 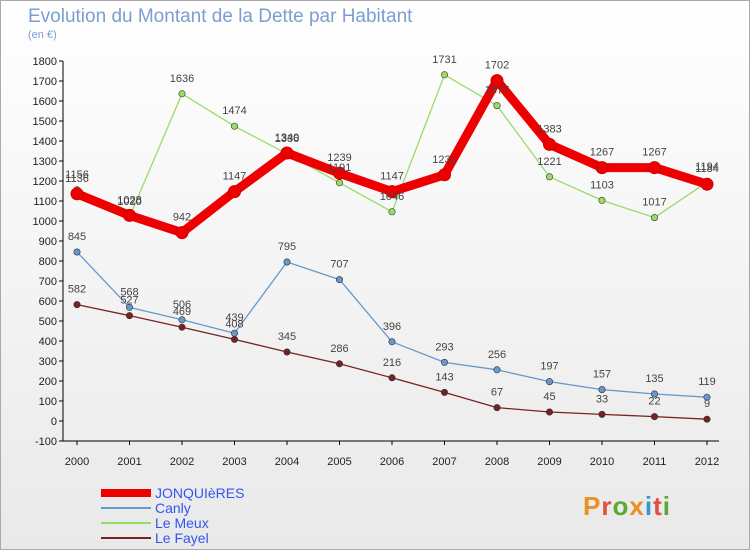 I want to click on y-tick-label: 500, so click(x=48, y=322).